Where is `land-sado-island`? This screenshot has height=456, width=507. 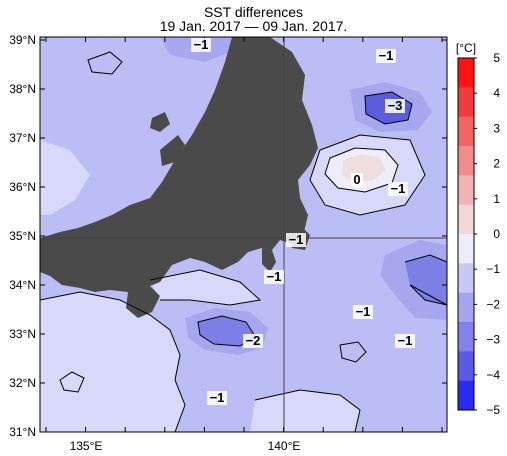 land-sado-island is located at coordinates (160, 122).